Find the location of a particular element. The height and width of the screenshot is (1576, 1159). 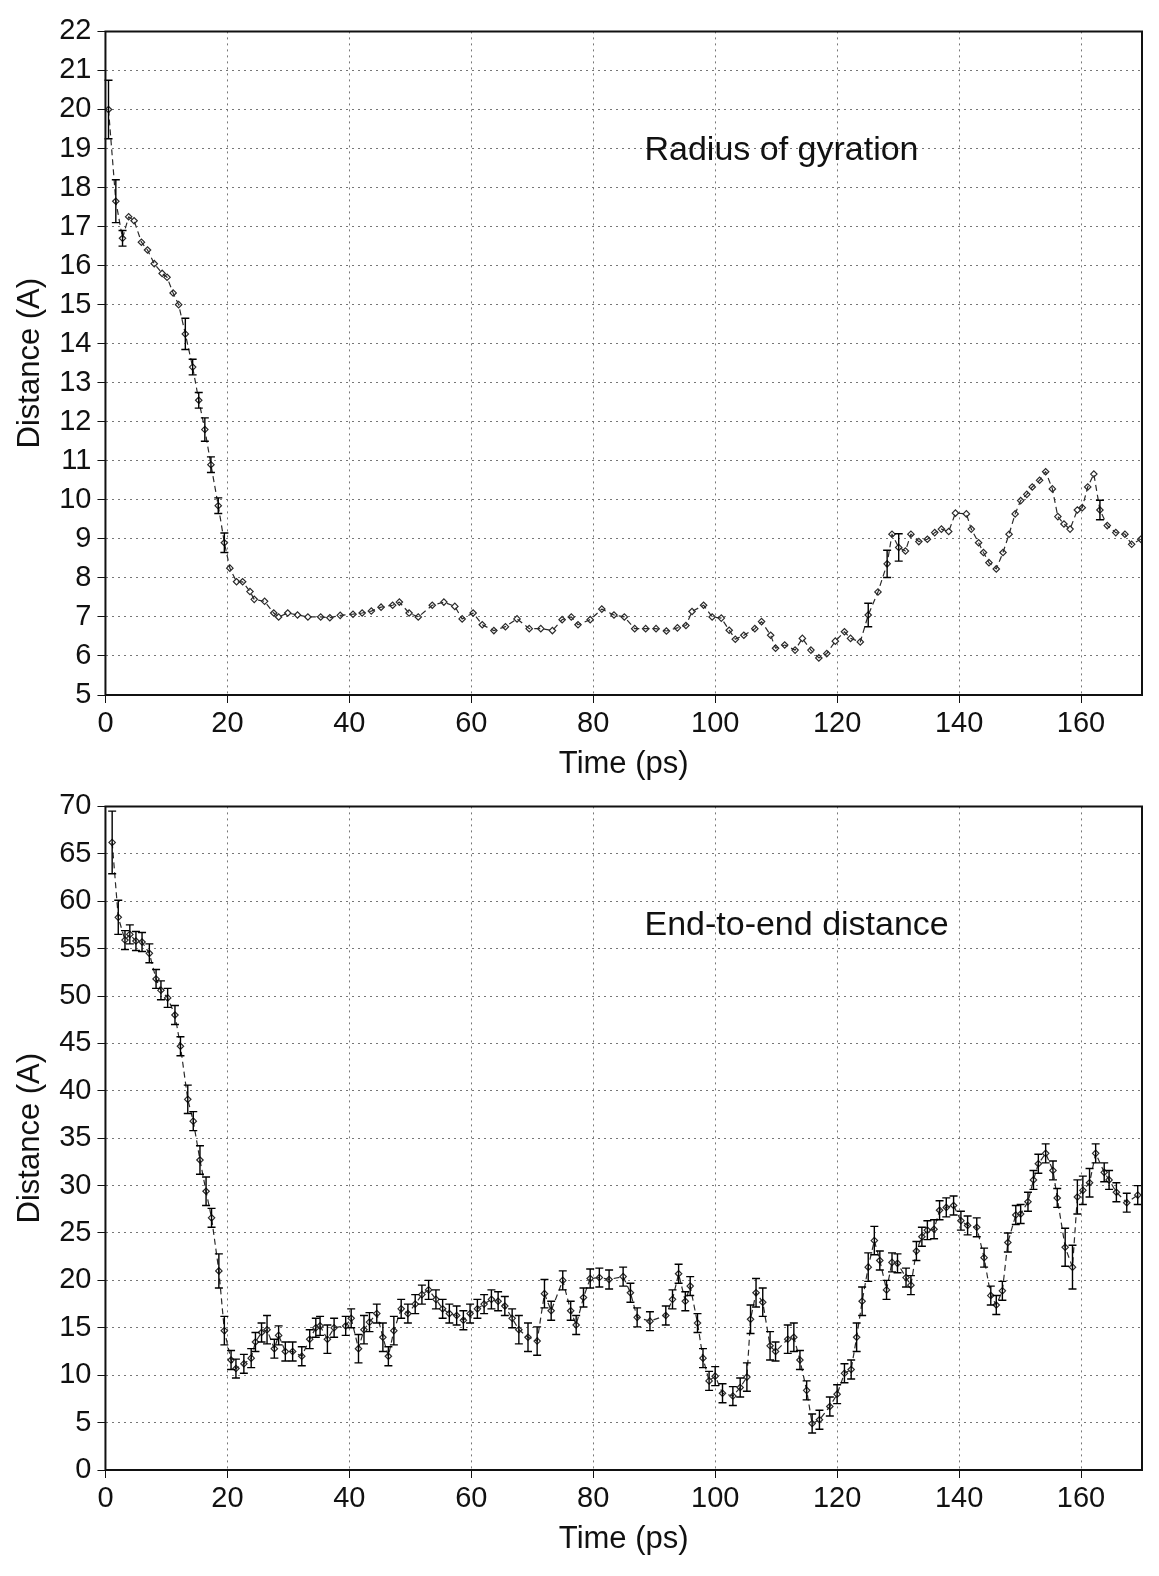

y-tick-label: 60 is located at coordinates (75, 899).